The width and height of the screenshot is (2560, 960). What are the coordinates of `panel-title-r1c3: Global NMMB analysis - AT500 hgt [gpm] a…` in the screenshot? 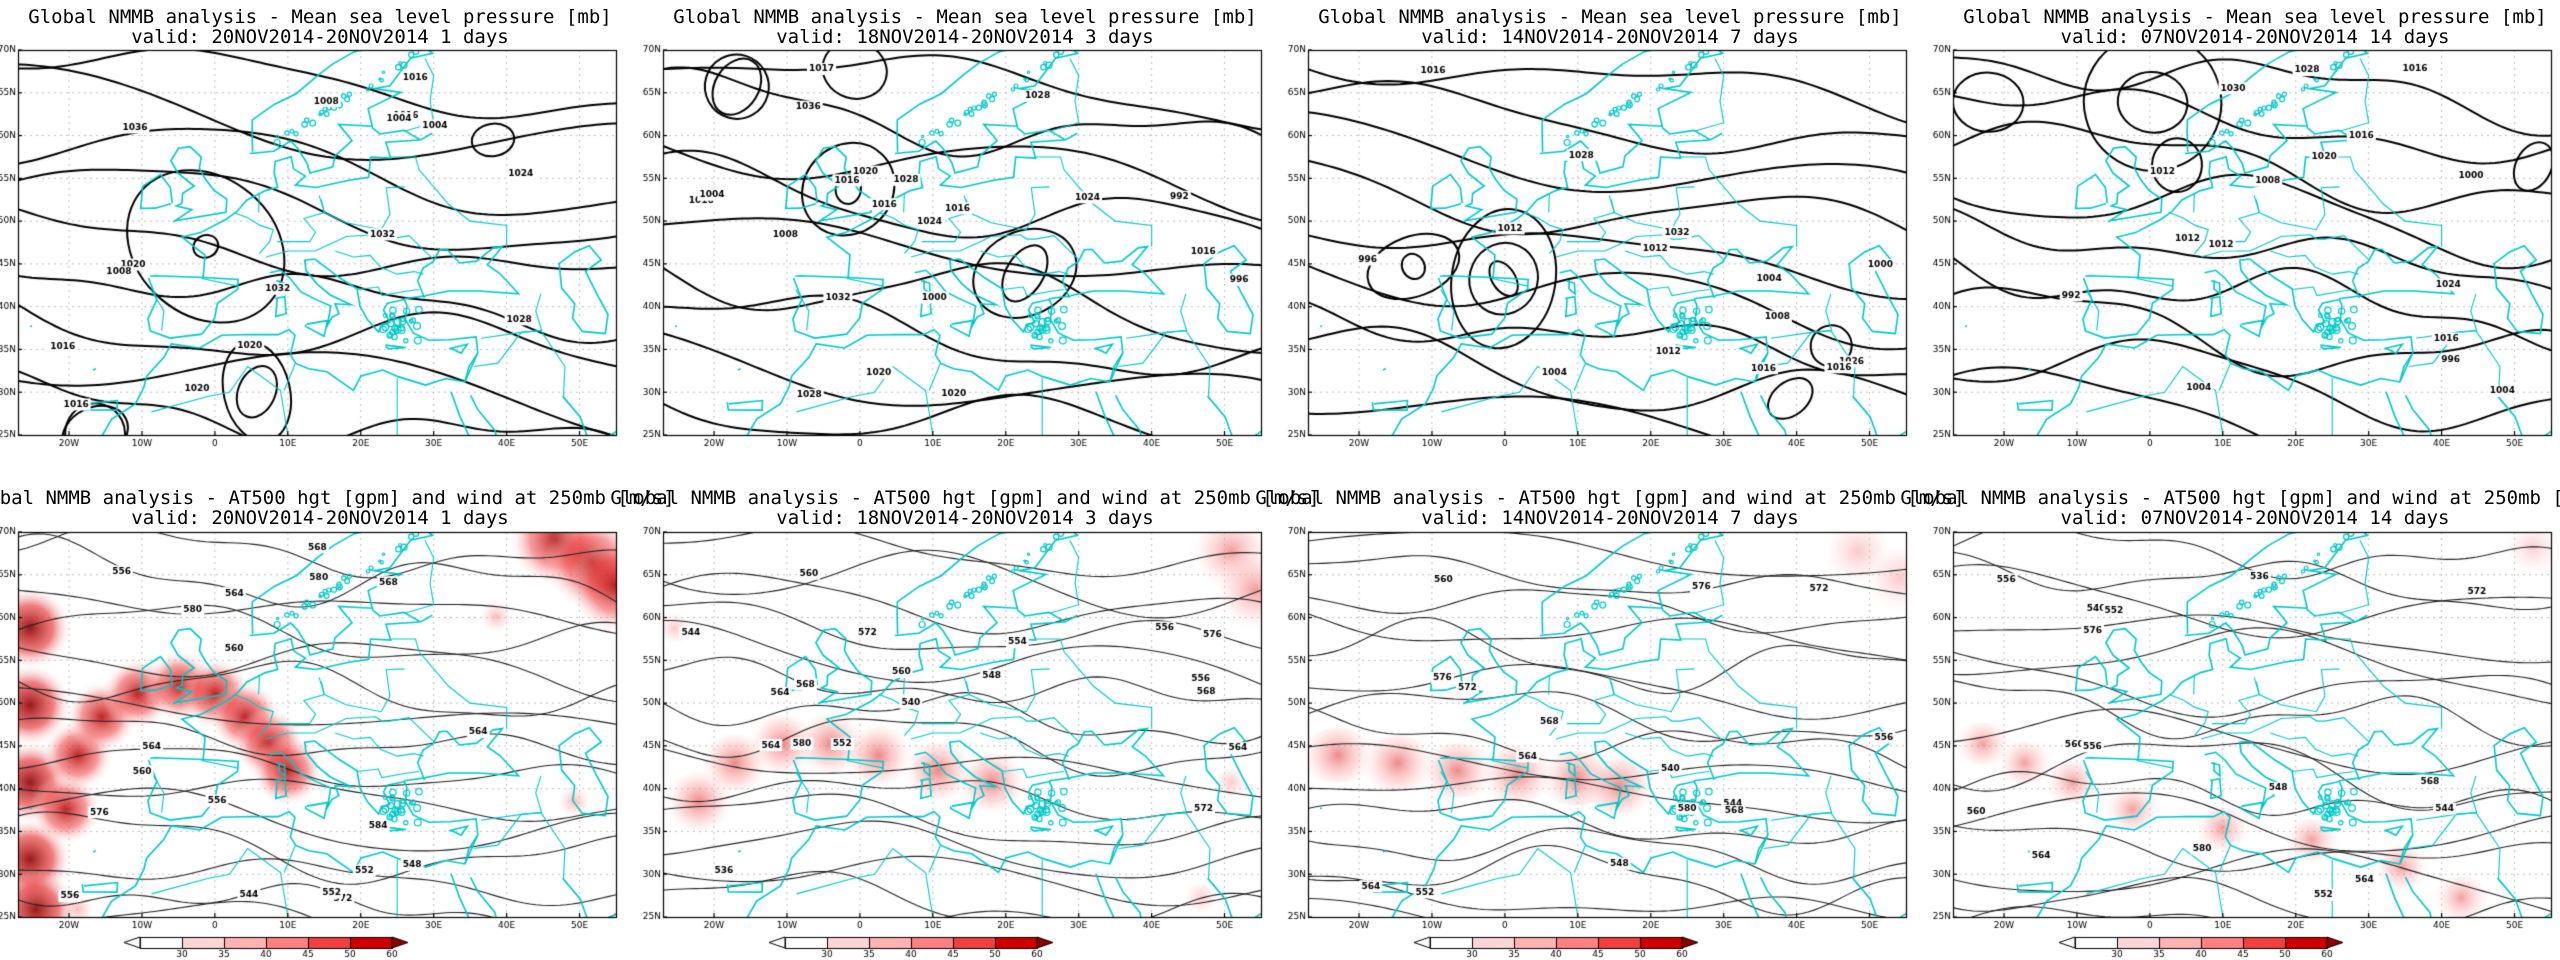 It's located at (2230, 508).